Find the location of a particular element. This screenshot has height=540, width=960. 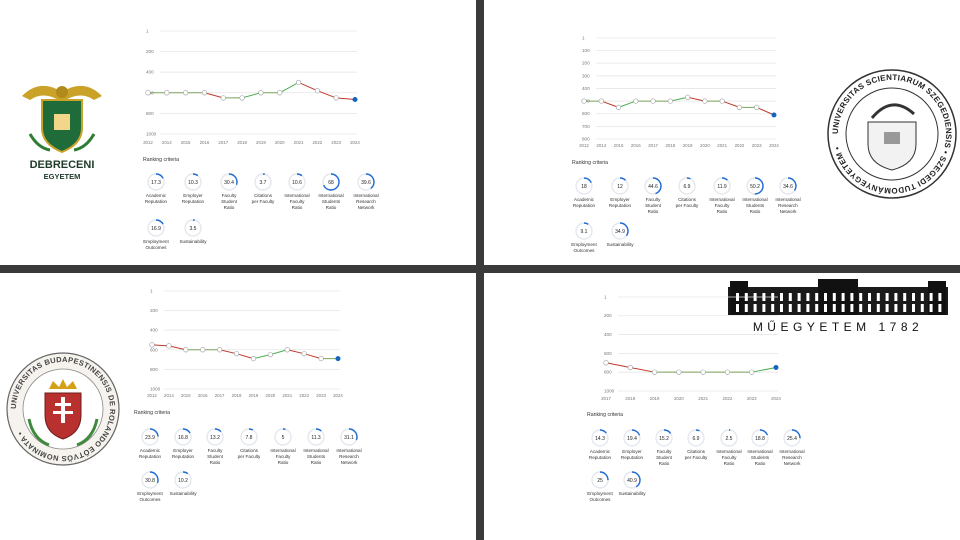

criterion-value: 34.9 is located at coordinates (620, 232).